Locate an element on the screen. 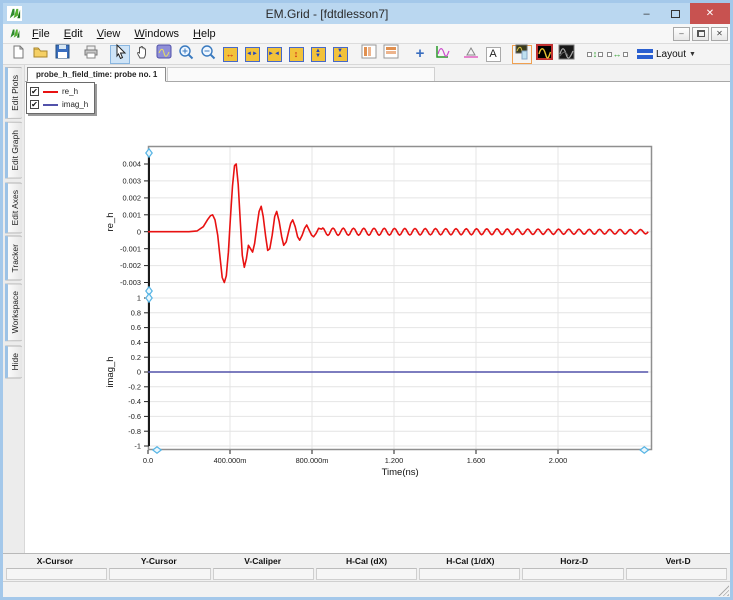  x-tick-label: 1.200 is located at coordinates (394, 460).